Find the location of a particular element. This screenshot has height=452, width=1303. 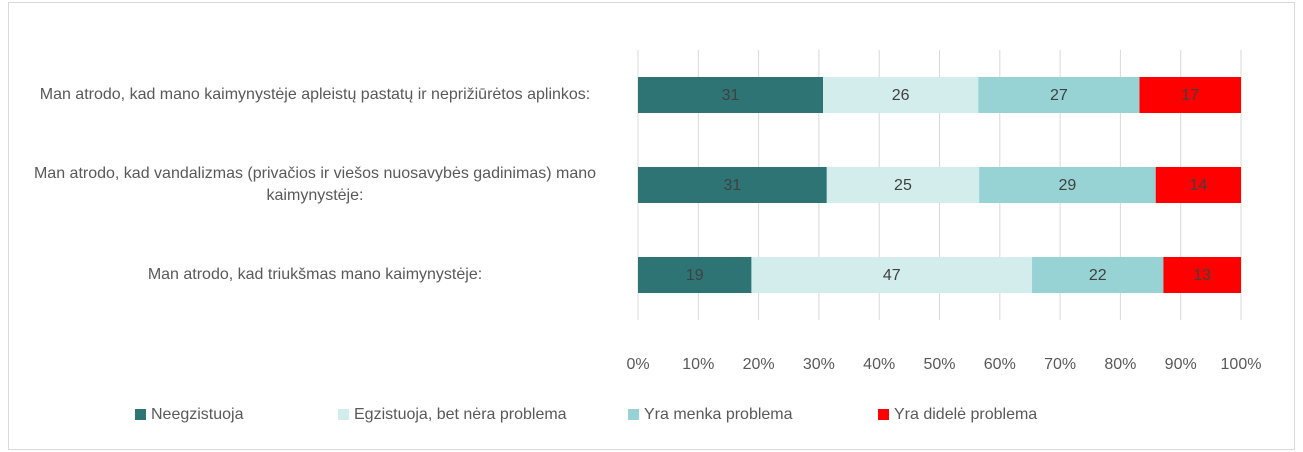

data-label: 13 is located at coordinates (1202, 275).